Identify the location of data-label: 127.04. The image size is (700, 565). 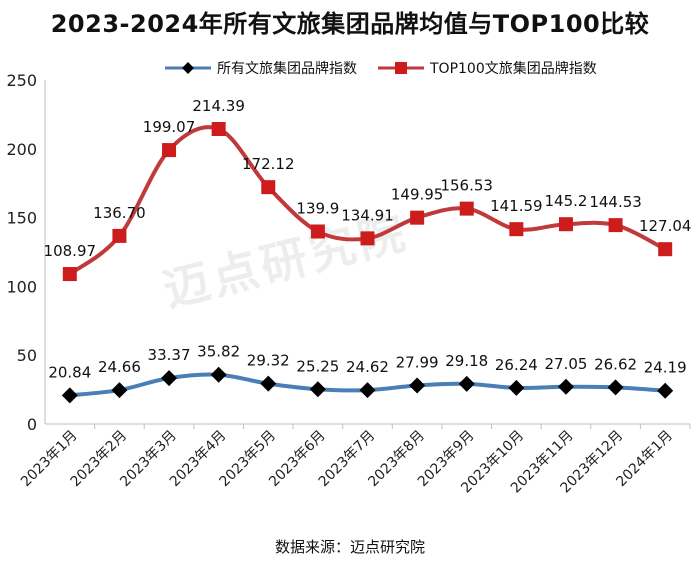
(665, 226).